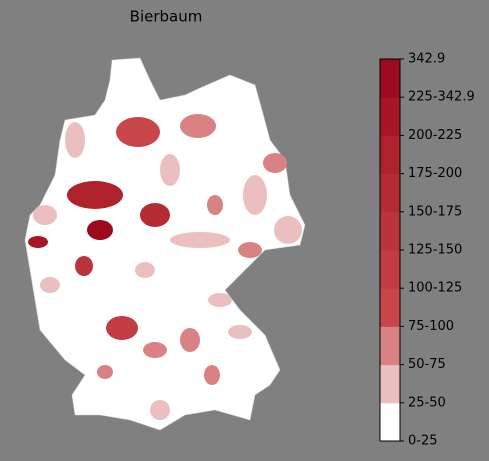 The height and width of the screenshot is (461, 489). Describe the element at coordinates (435, 288) in the screenshot. I see `colorbar-label: 100-125` at that location.